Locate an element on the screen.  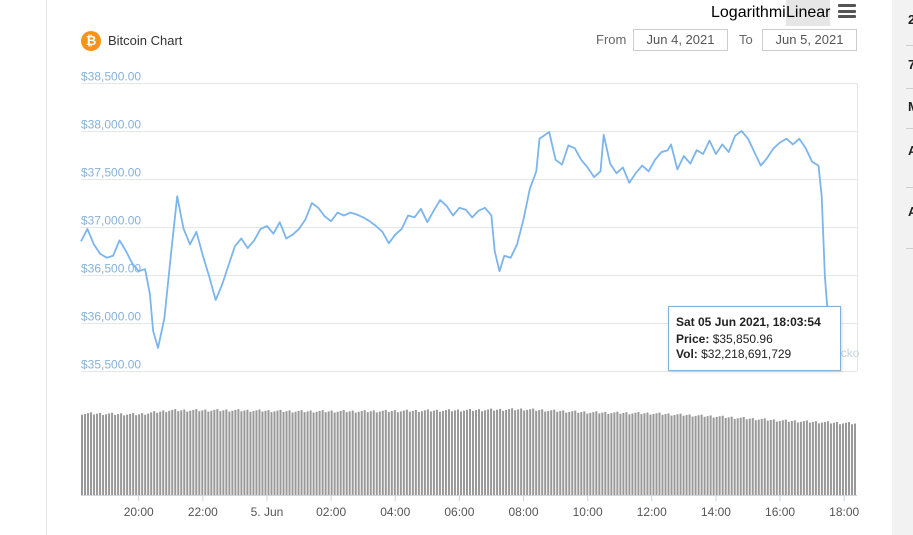
x-tick-label: 20:00 is located at coordinates (139, 512).